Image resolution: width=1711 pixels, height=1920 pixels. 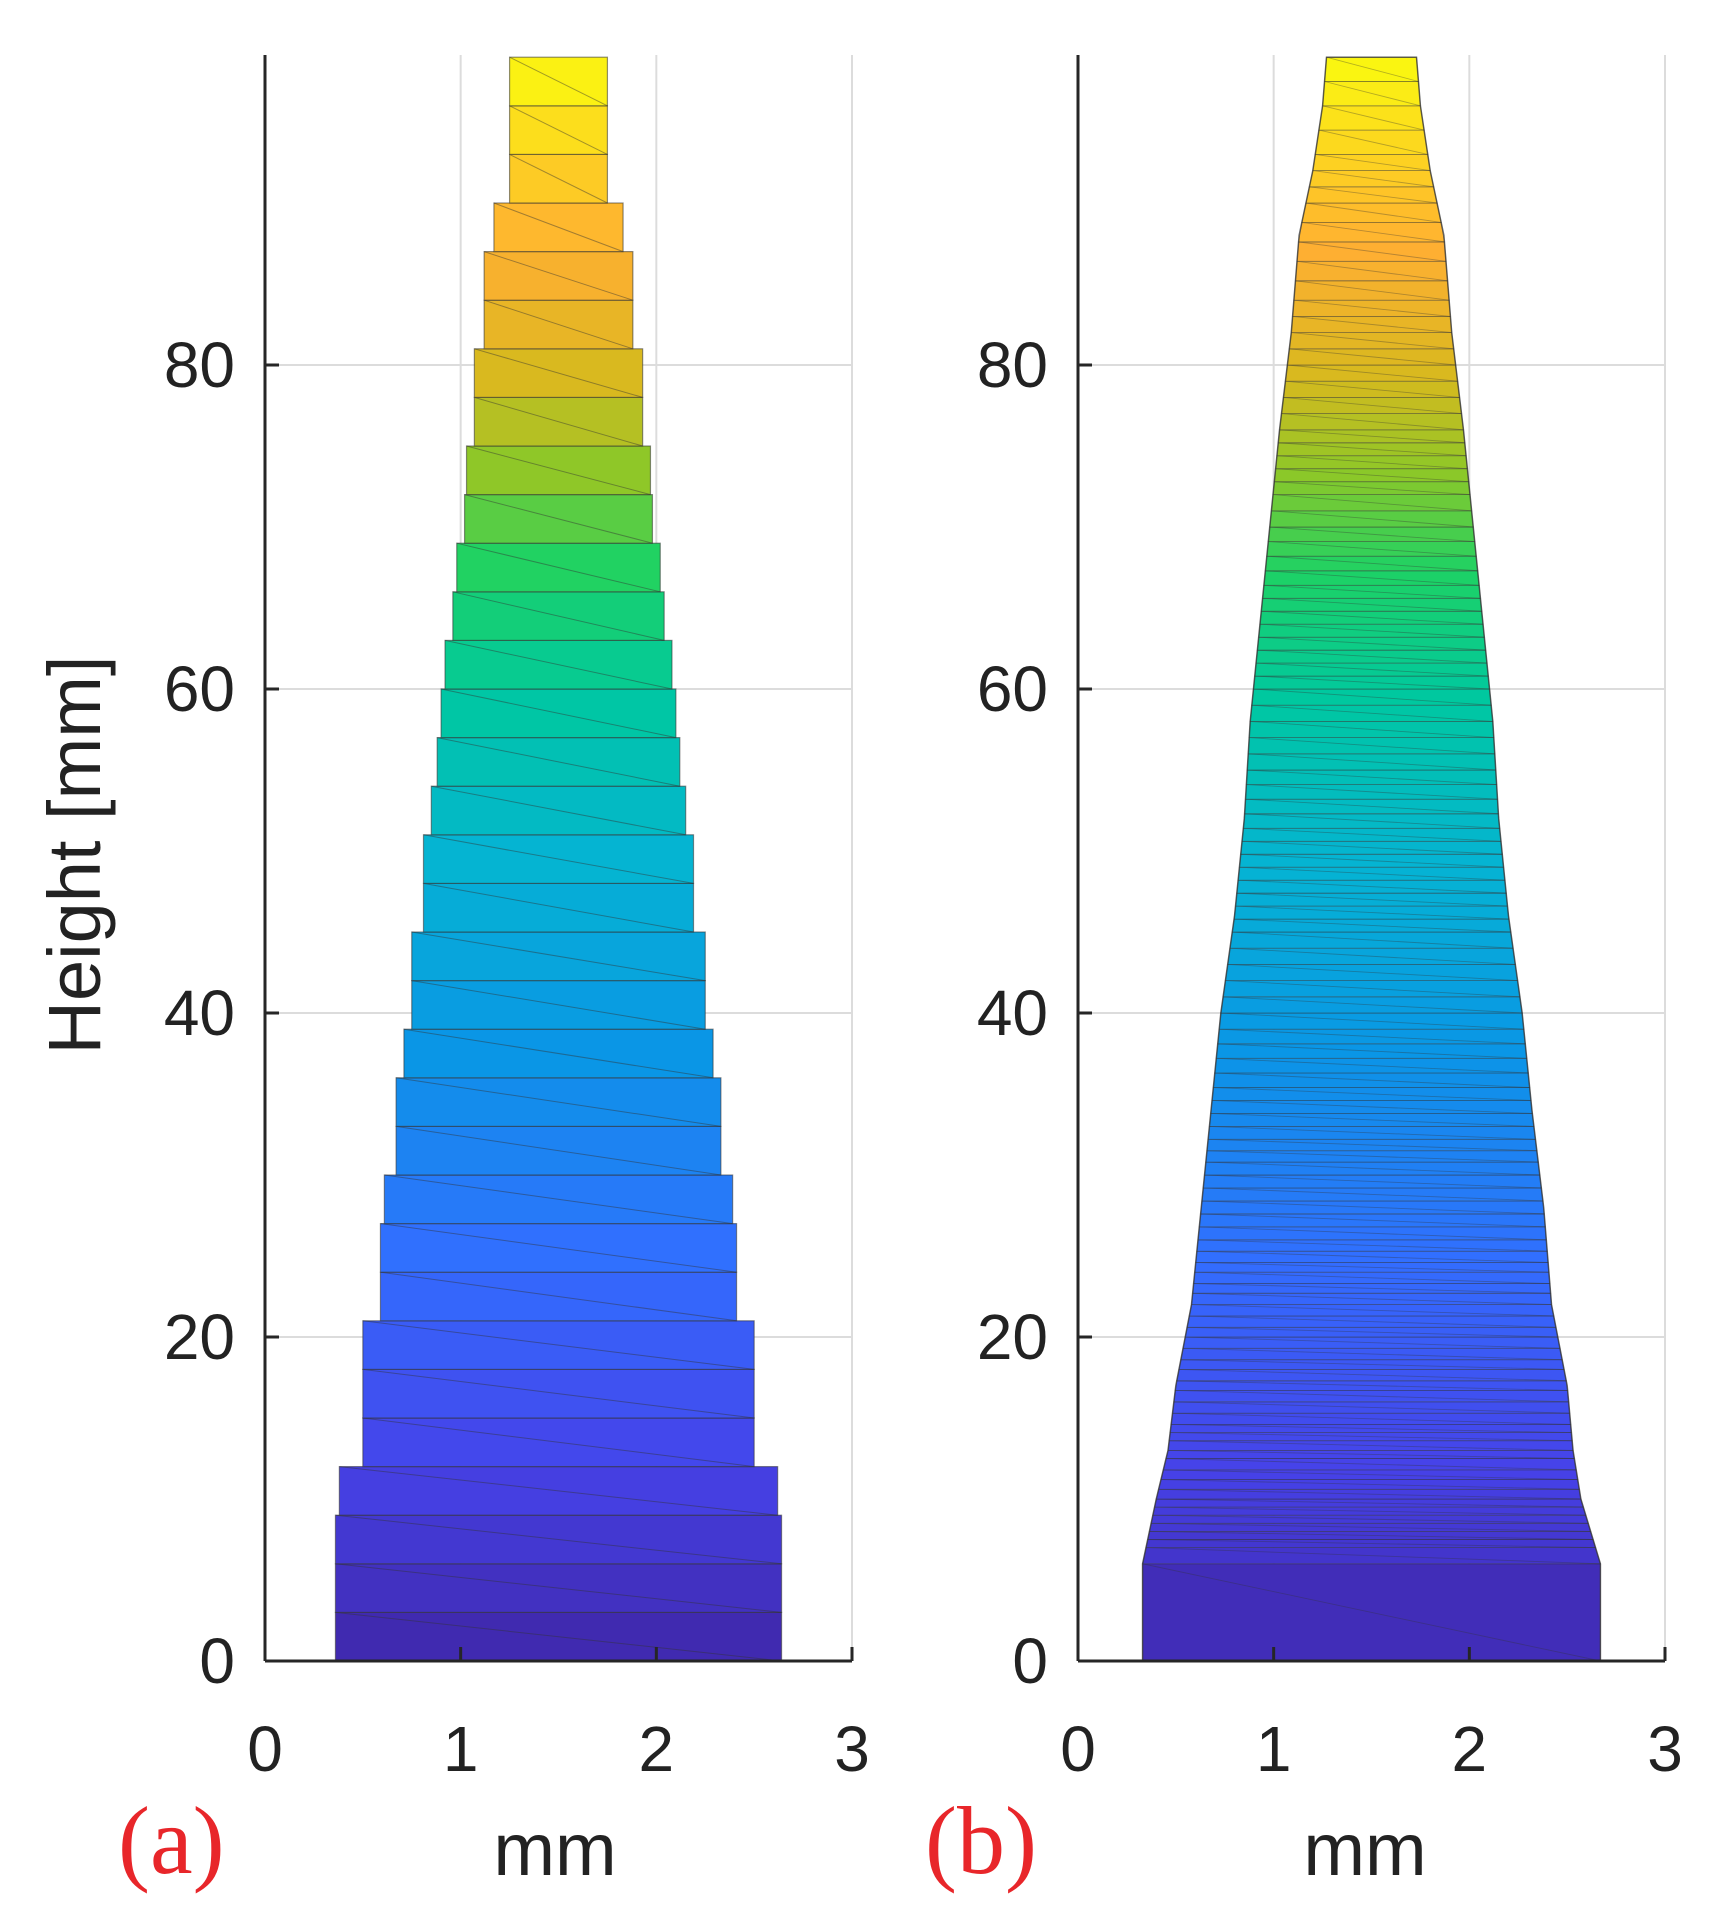 I want to click on panel-b-x-tick-label: 3, so click(x=1665, y=1749).